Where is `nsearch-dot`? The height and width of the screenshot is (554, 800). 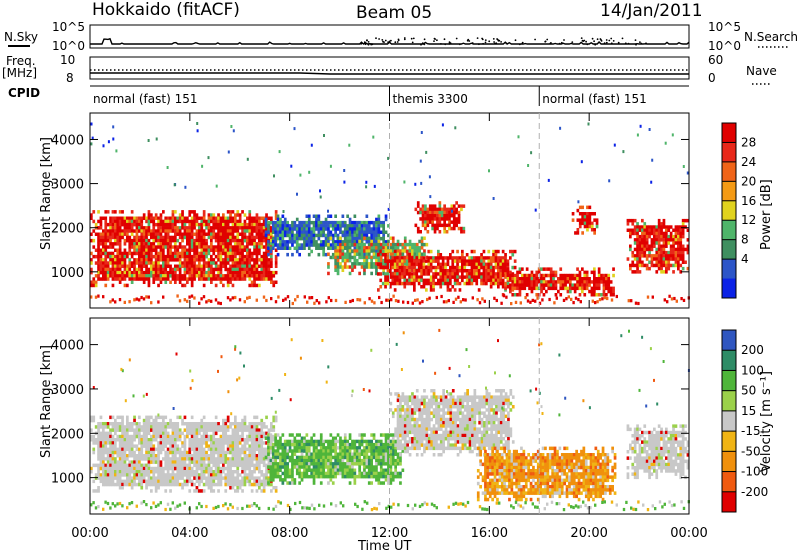
nsearch-dot is located at coordinates (388, 42).